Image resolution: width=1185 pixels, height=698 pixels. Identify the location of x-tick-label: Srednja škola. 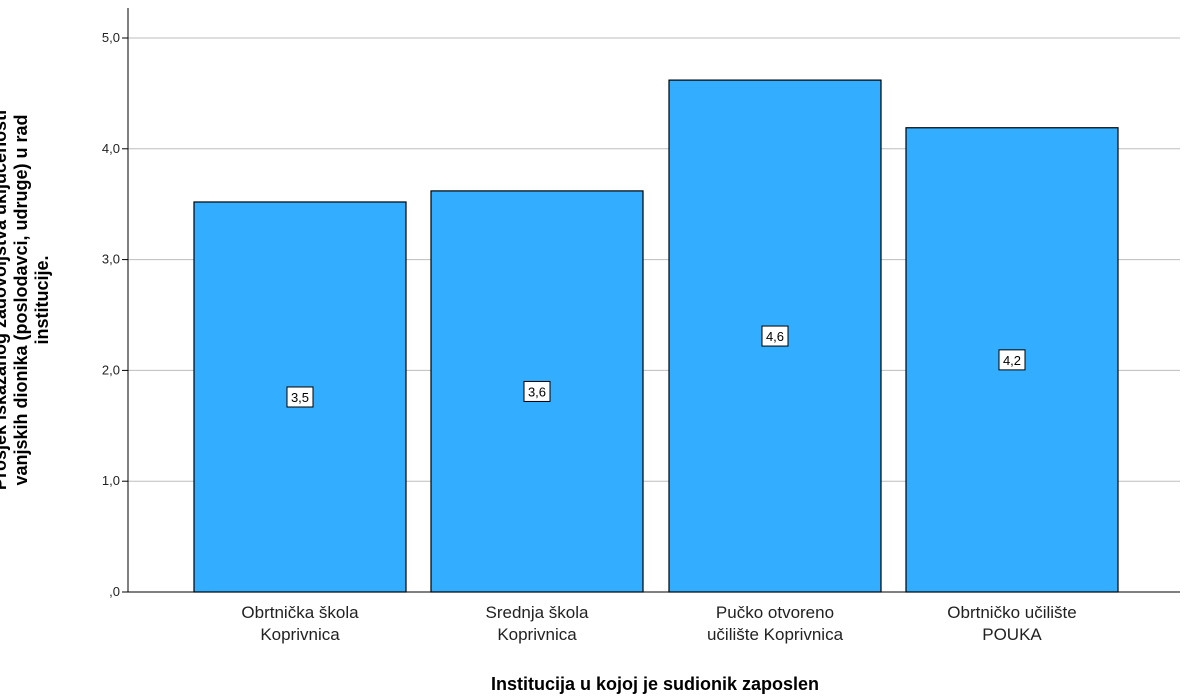
(537, 612).